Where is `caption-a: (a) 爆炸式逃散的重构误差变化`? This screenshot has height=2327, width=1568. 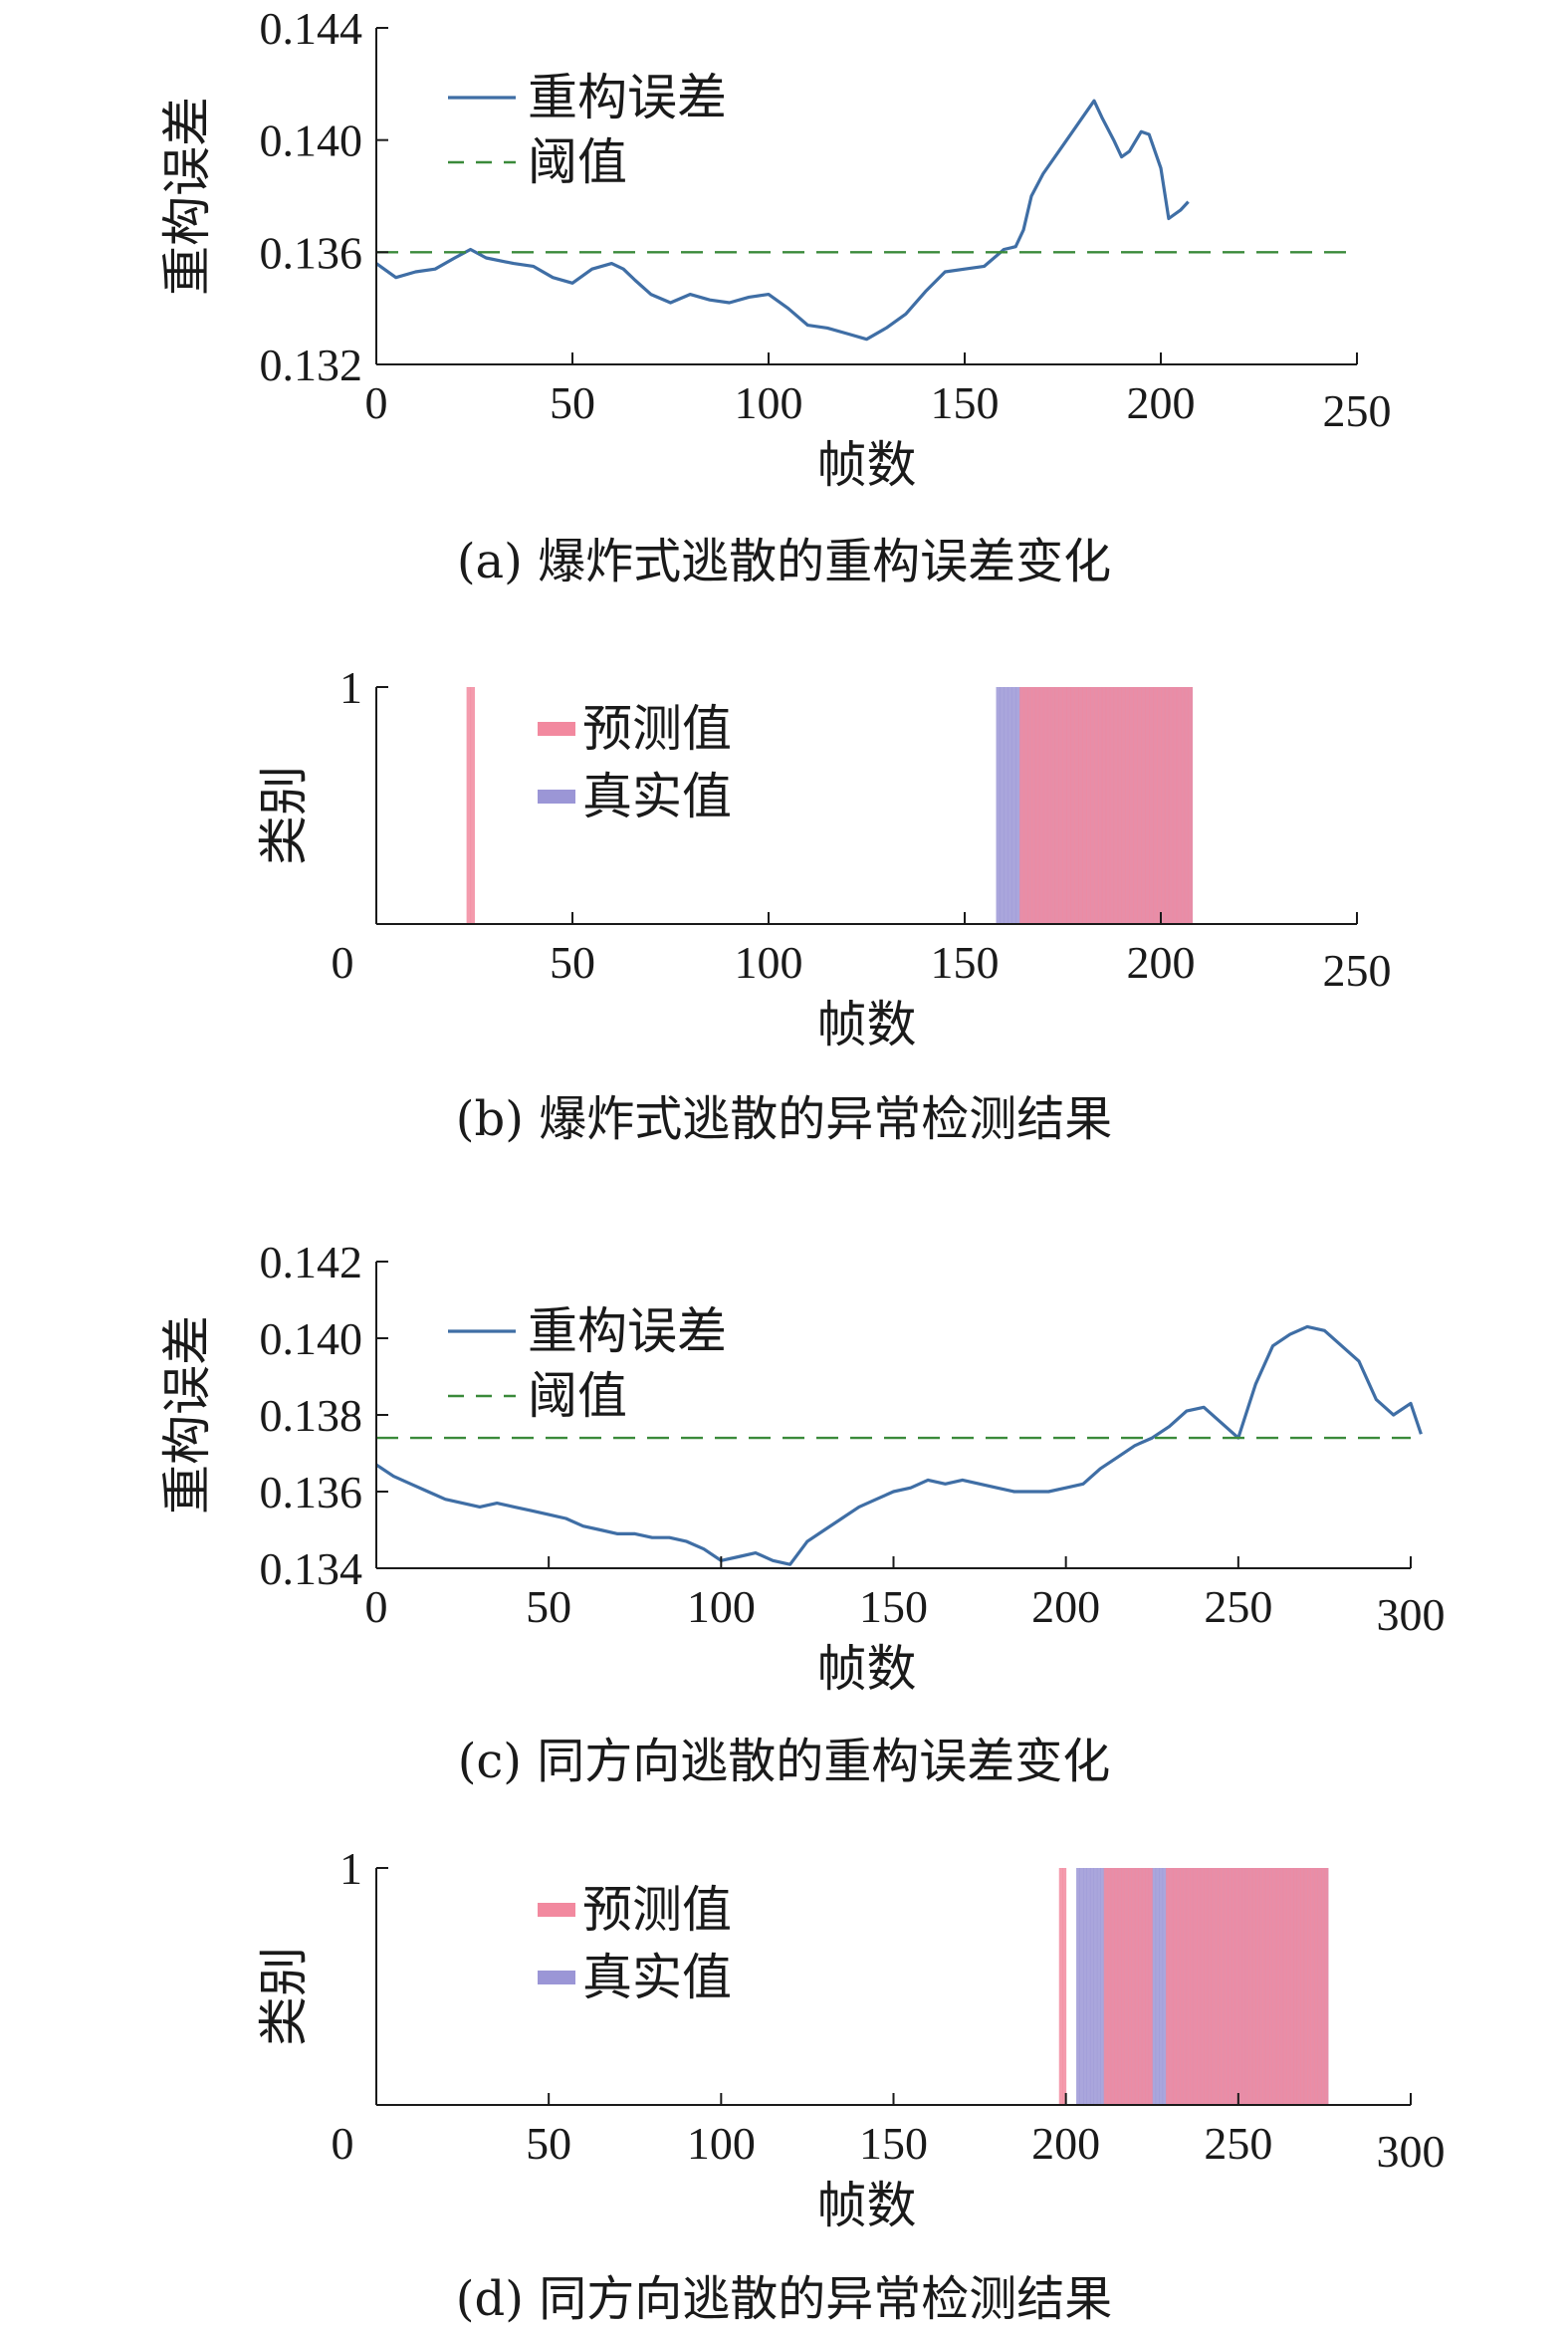
caption-a: (a) 爆炸式逃散的重构误差变化 is located at coordinates (784, 561).